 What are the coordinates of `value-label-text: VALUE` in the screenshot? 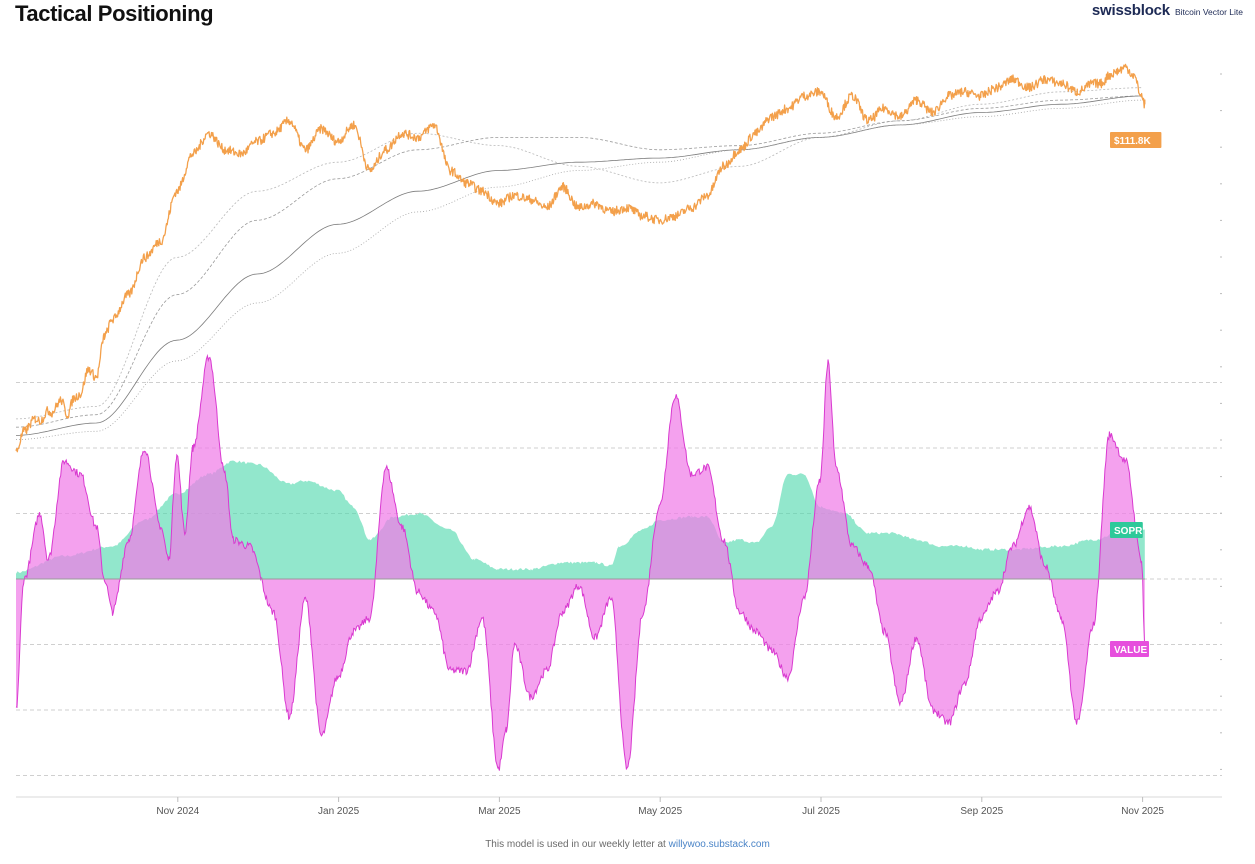 It's located at (1130, 650).